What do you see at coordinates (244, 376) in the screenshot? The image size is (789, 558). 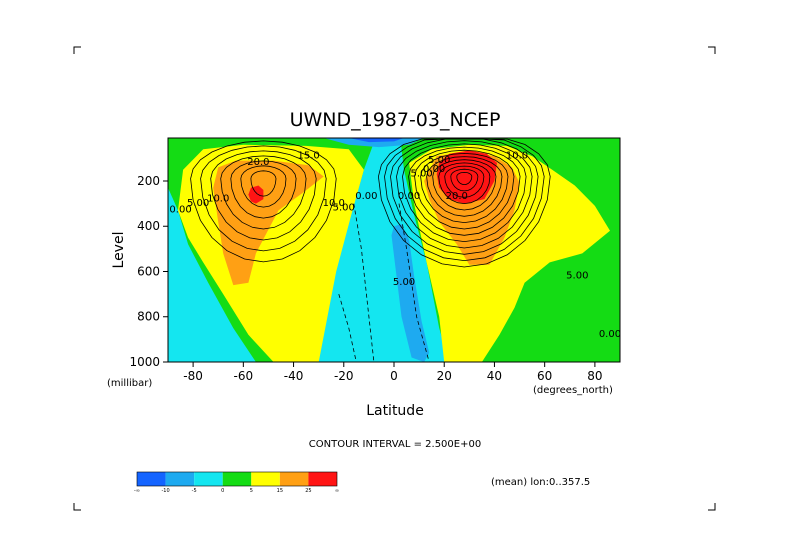 I see `x-tick-label: -60` at bounding box center [244, 376].